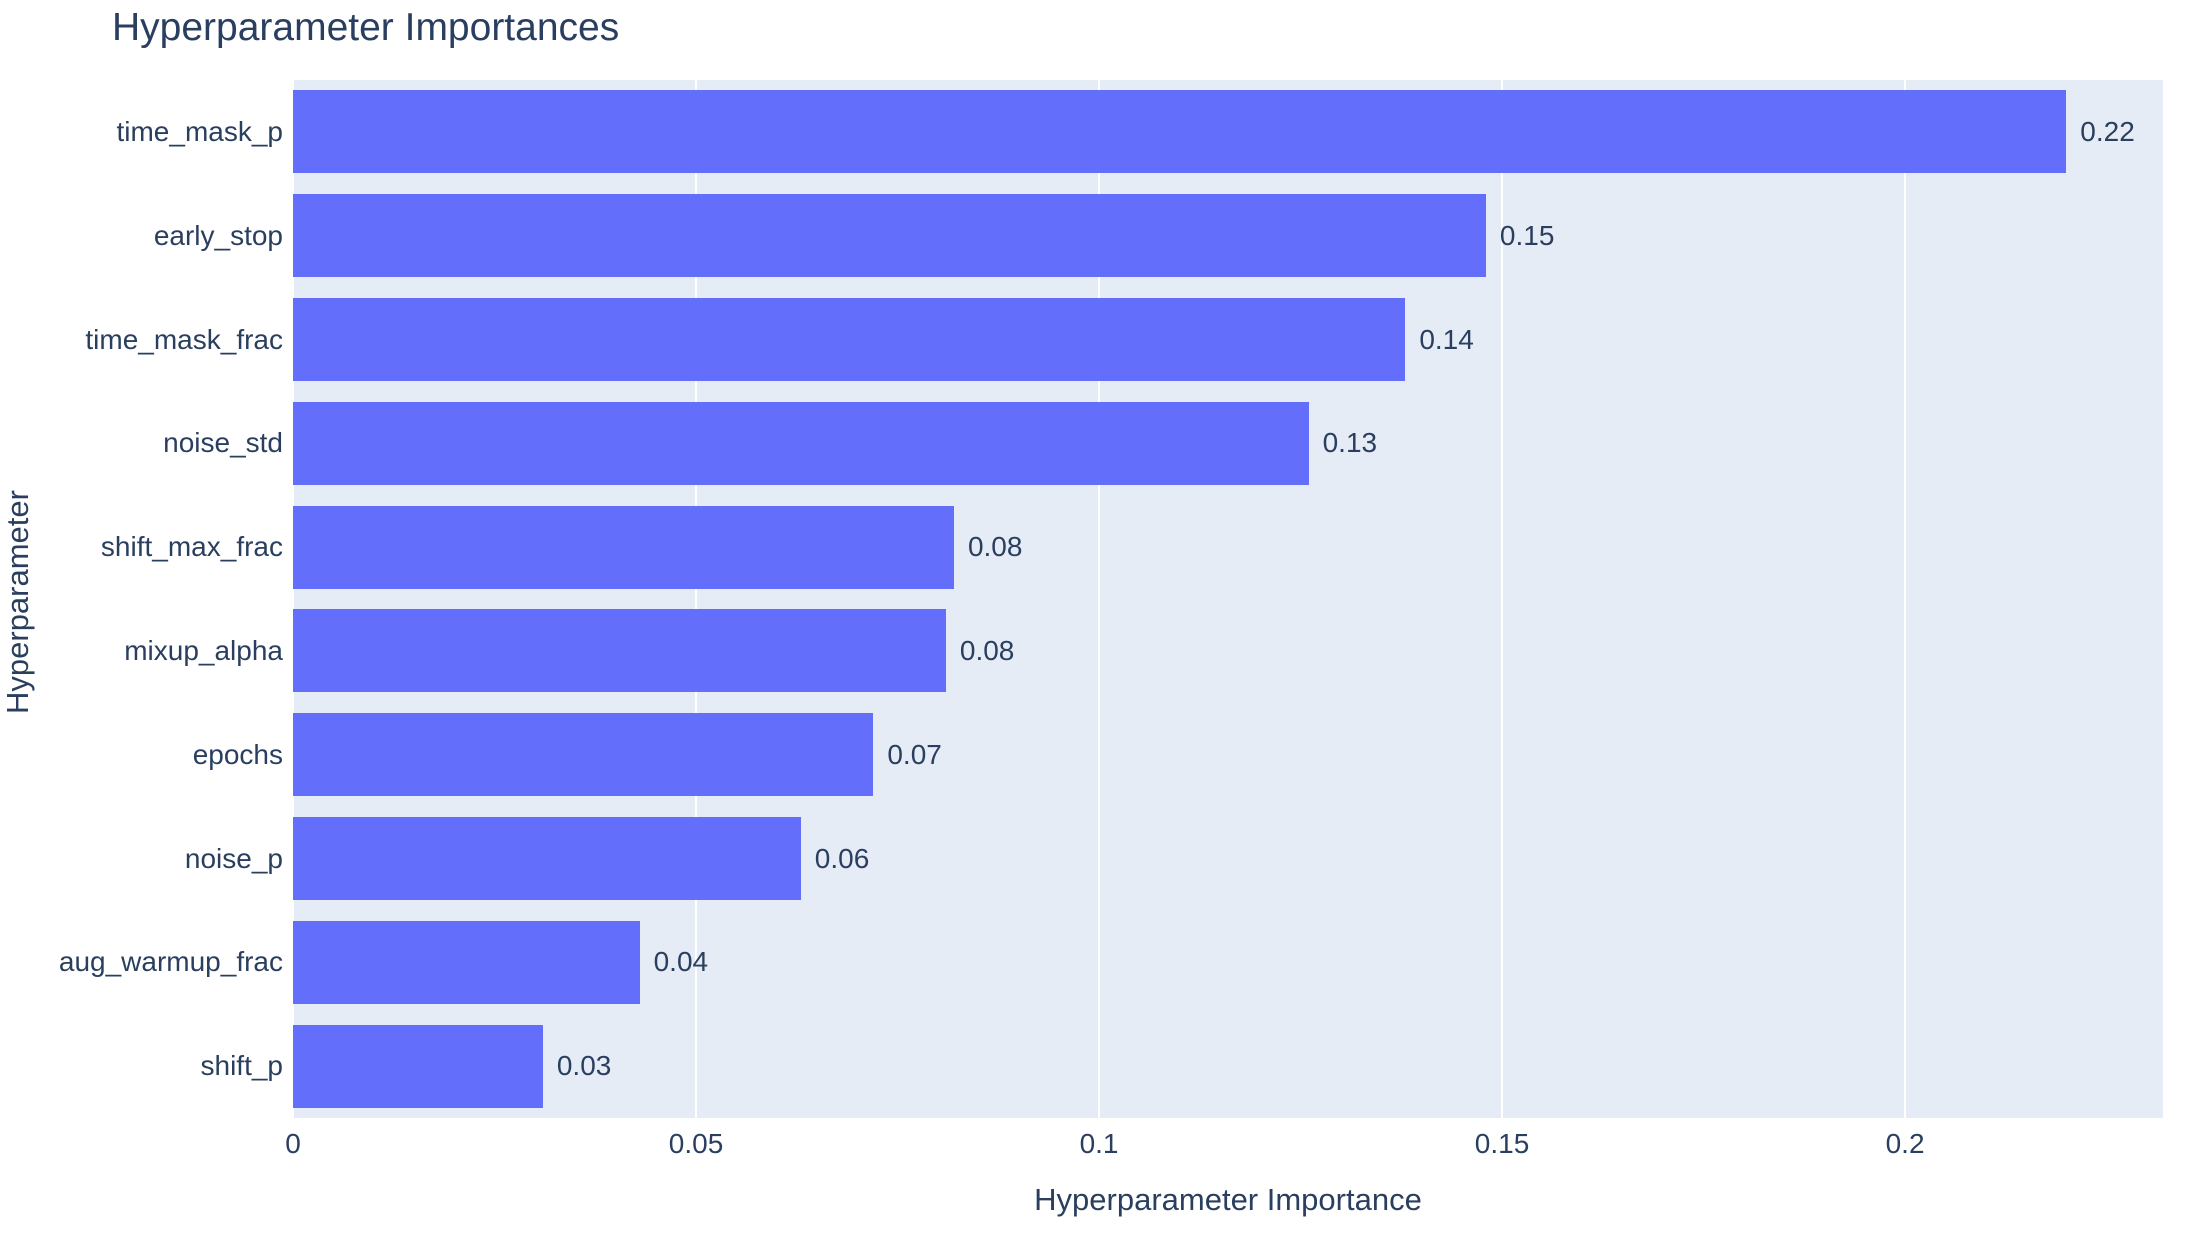 The width and height of the screenshot is (2200, 1240). I want to click on x-axis-title: Hyperparameter Importance, so click(1228, 1199).